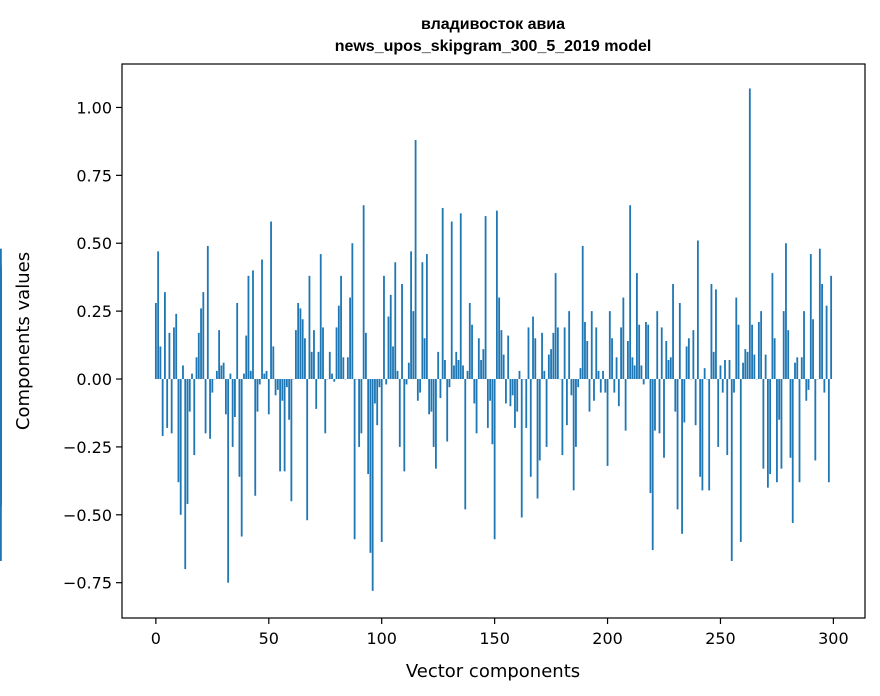 Image resolution: width=880 pixels, height=696 pixels. I want to click on y-axis-ticks: −0.75 −0.50 −0.25 0.00 0.25 0.50 0.75 1.00, so click(92, 345).